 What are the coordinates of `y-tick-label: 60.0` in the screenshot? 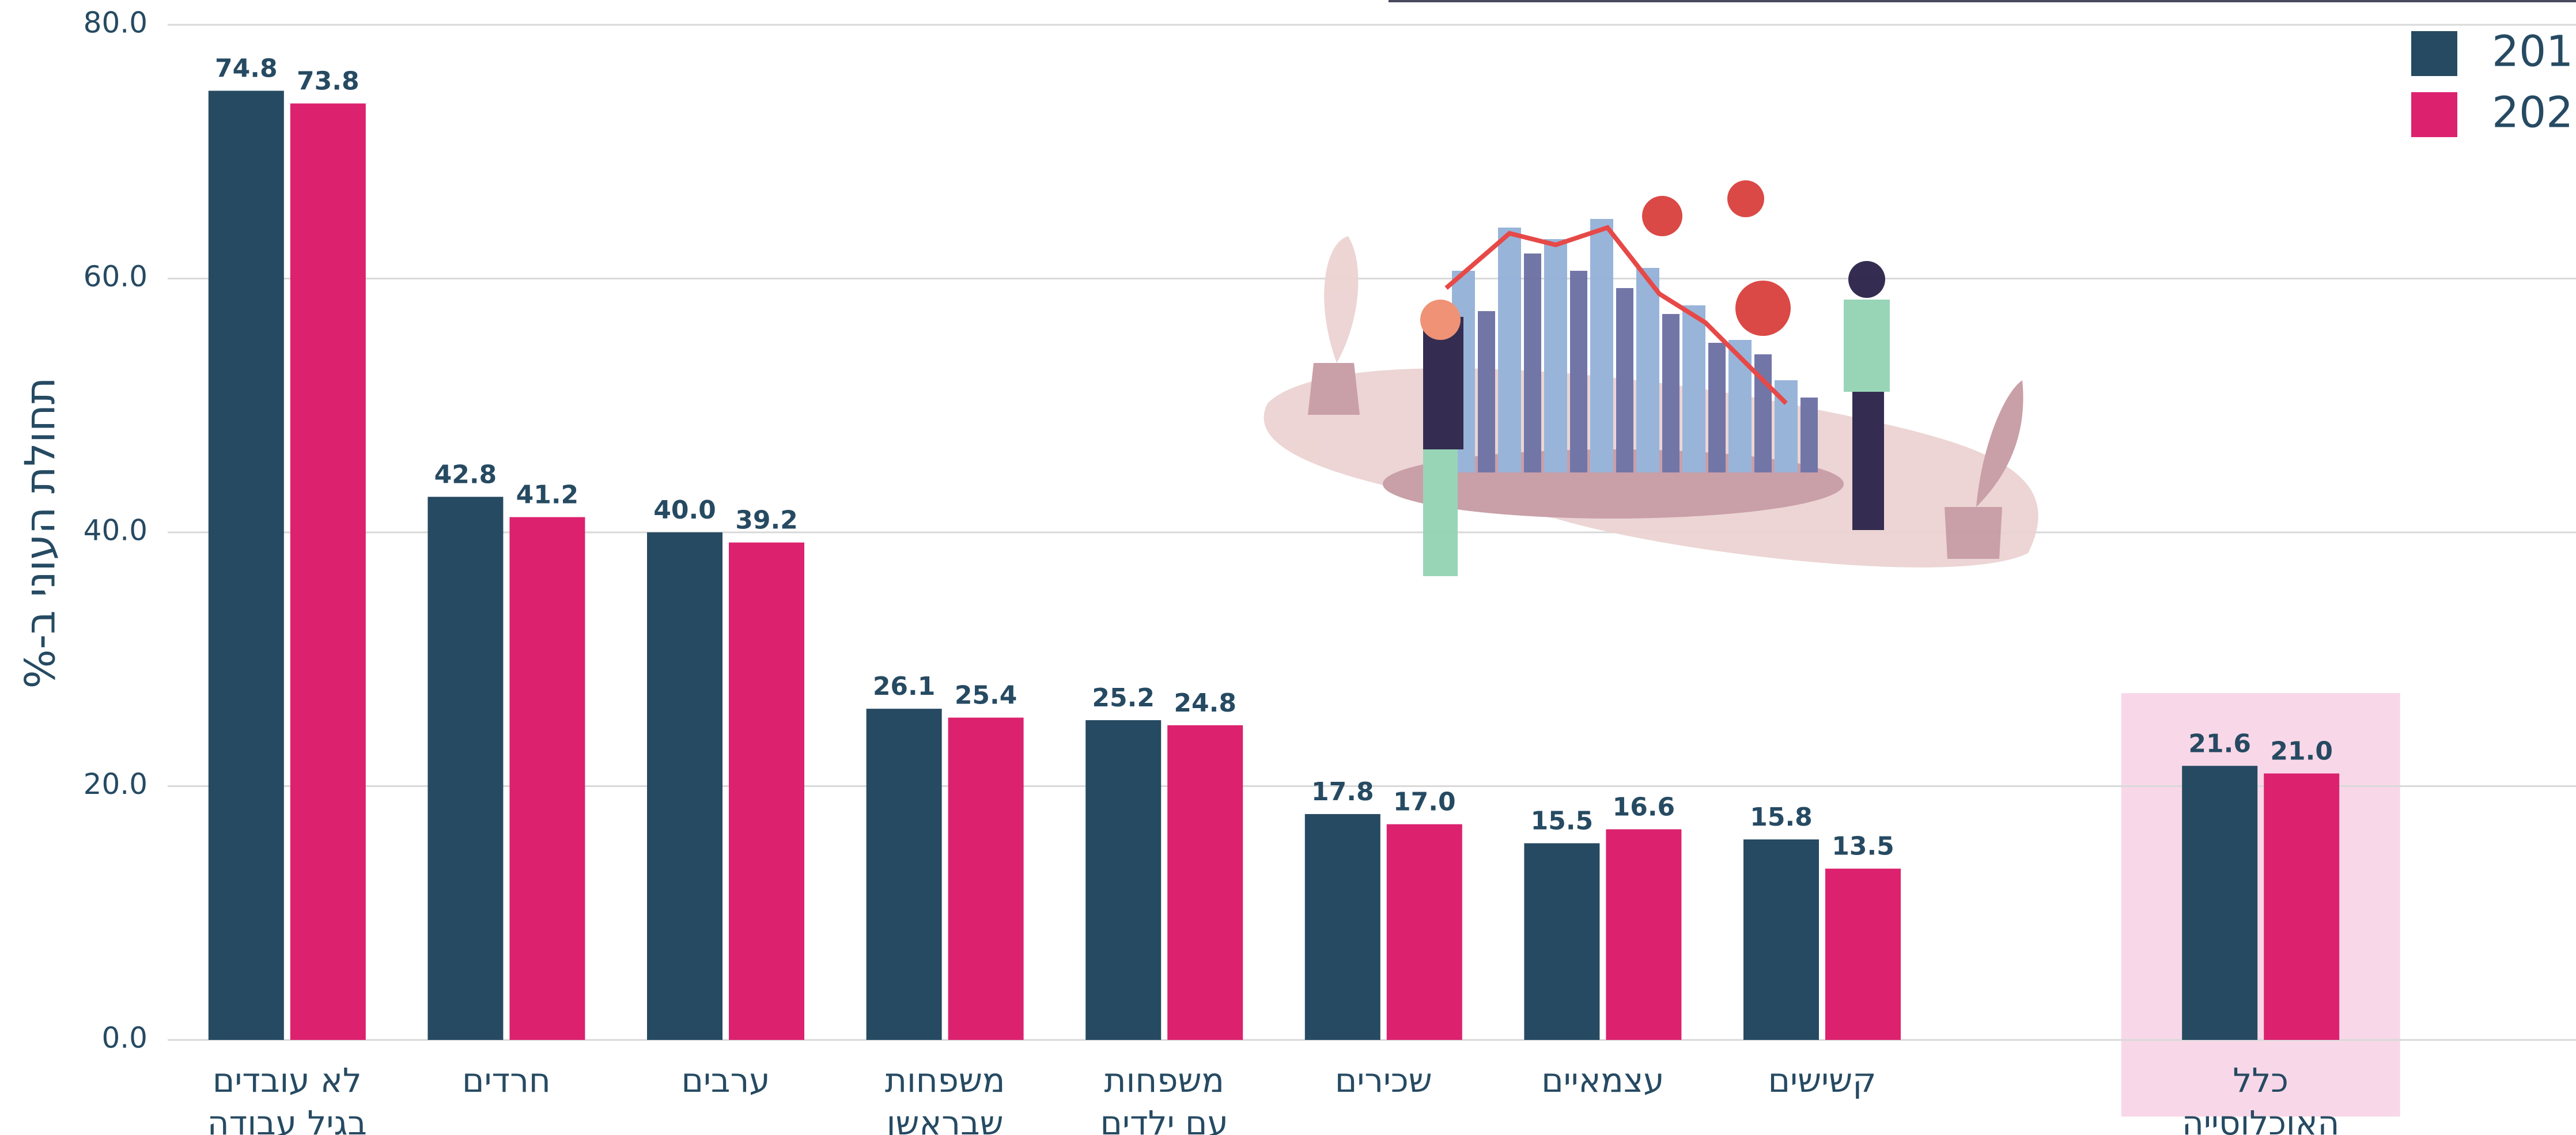 It's located at (115, 276).